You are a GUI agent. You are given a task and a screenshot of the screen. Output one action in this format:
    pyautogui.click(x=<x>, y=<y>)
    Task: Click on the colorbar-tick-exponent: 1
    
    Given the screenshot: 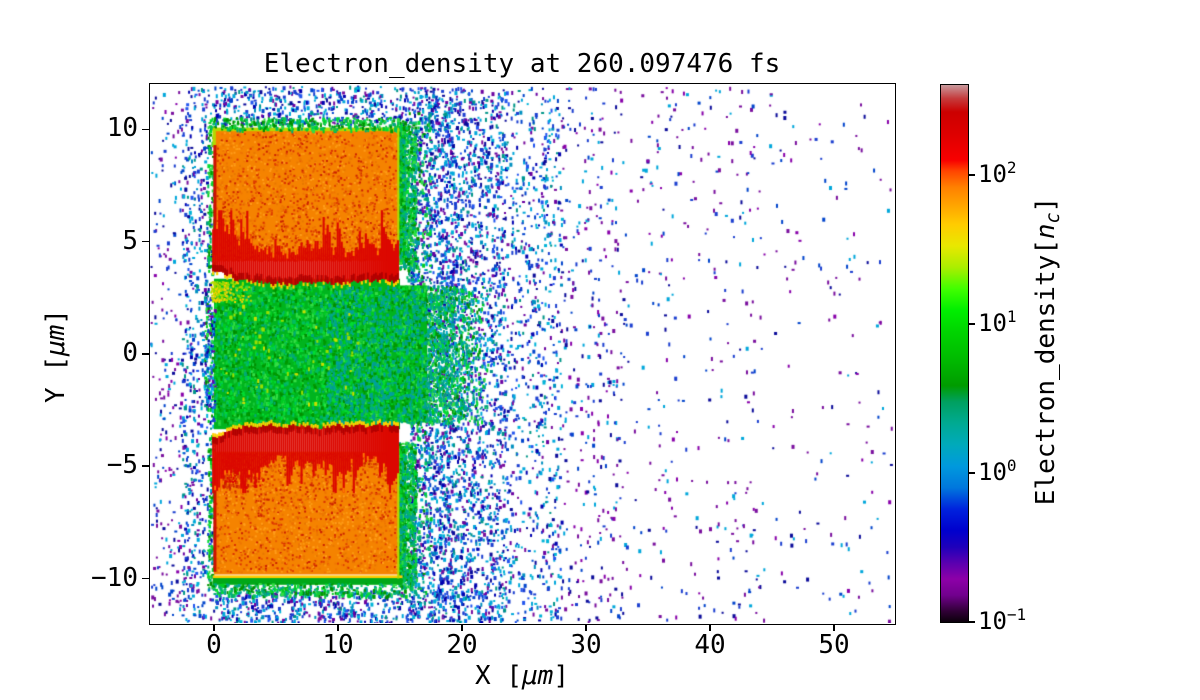 What is the action you would take?
    pyautogui.click(x=1011, y=317)
    